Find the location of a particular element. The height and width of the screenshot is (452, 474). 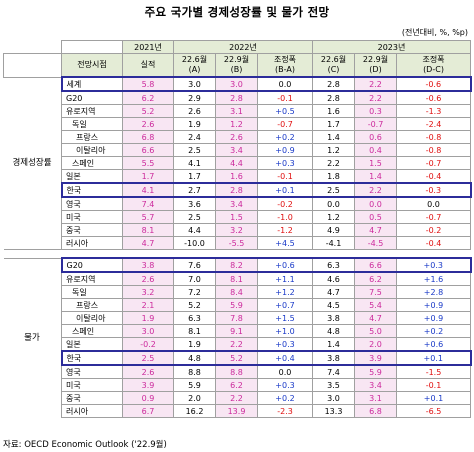

d-value: 1.4 is located at coordinates (375, 176).